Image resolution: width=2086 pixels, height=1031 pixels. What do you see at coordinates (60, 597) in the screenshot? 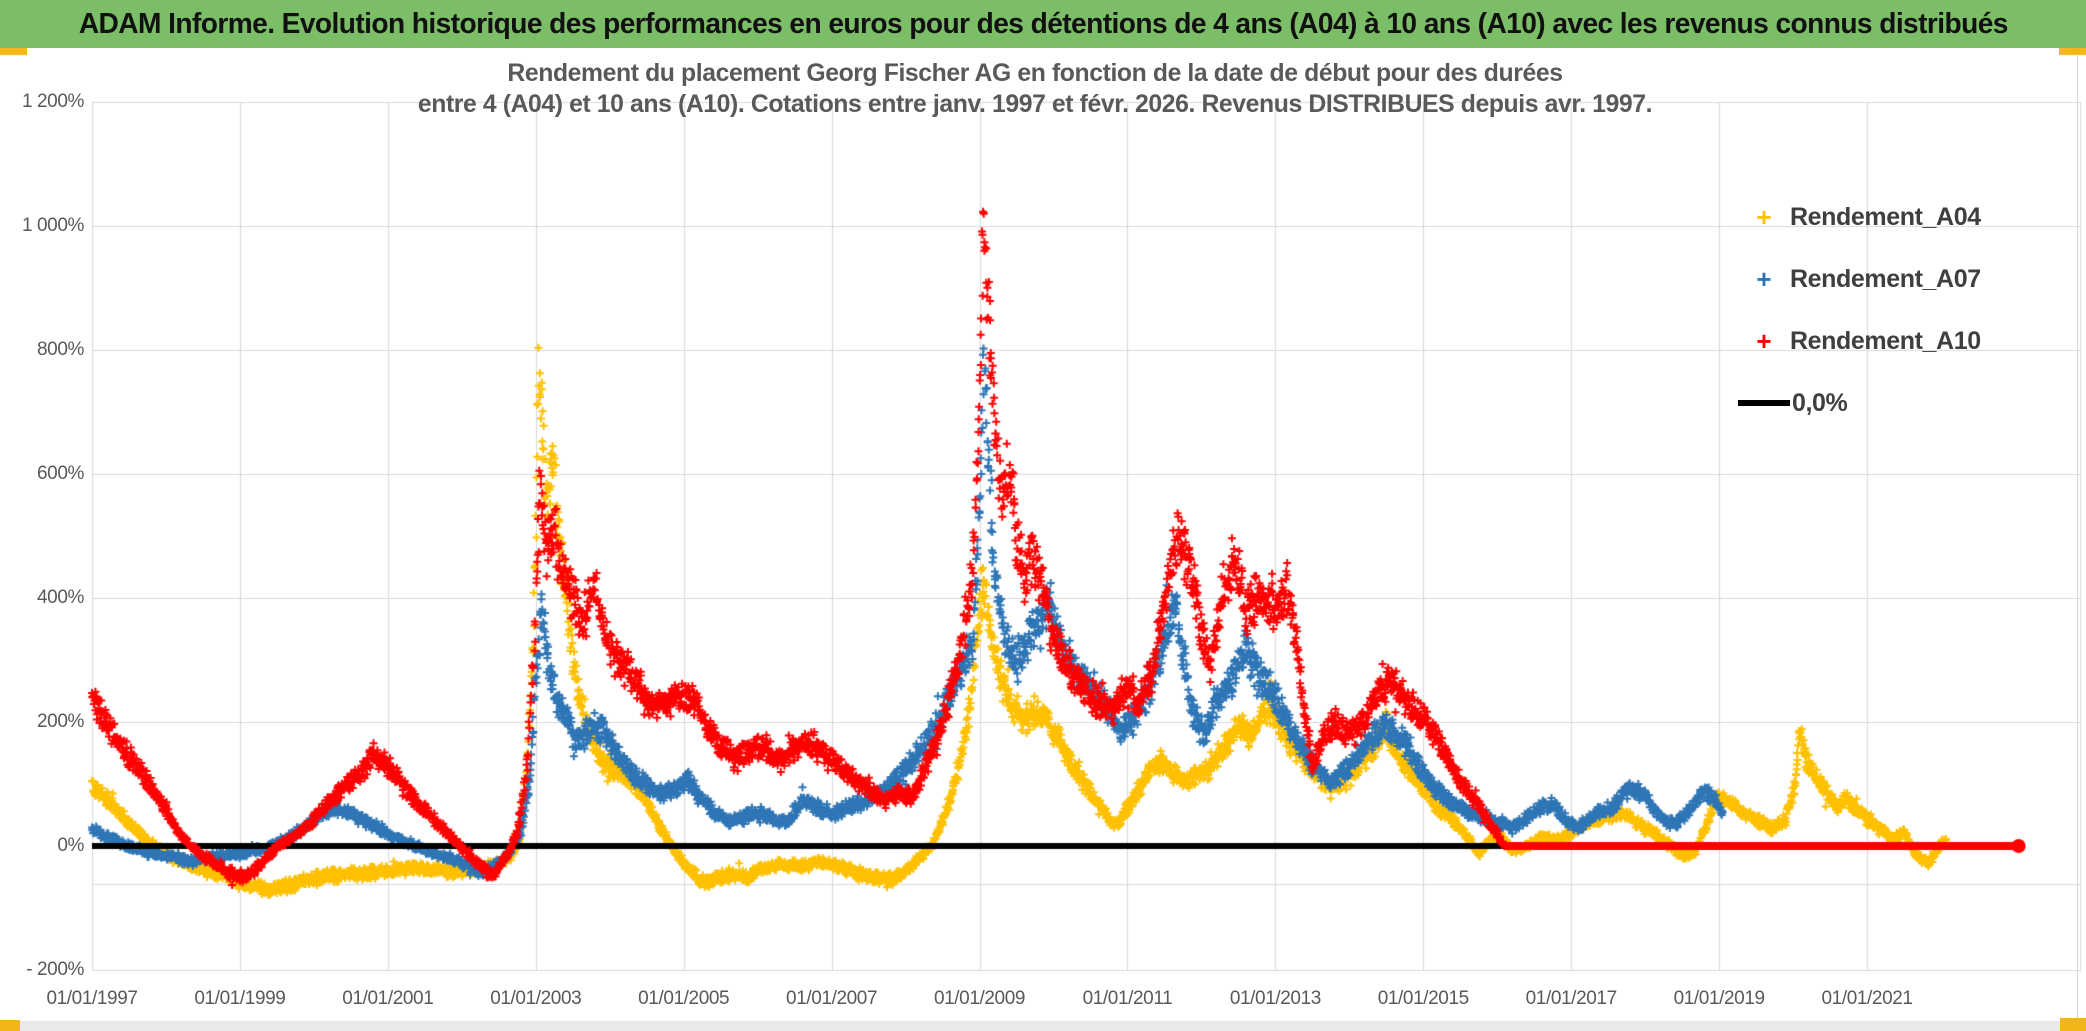
I see `y-tick-label: 400%` at bounding box center [60, 597].